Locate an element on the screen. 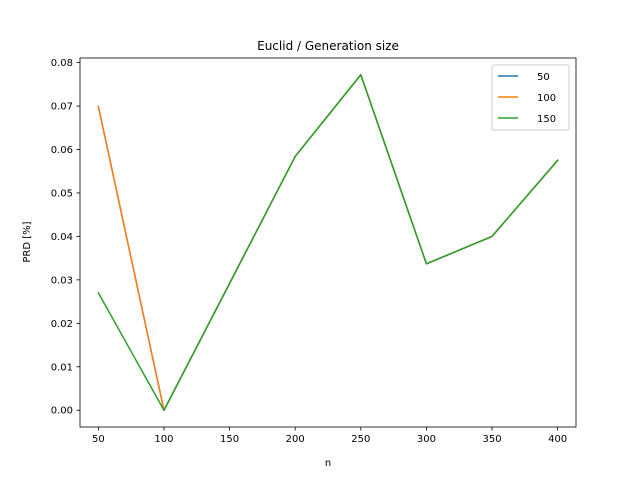 Image resolution: width=640 pixels, height=480 pixels. x-axis-label: n is located at coordinates (328, 463).